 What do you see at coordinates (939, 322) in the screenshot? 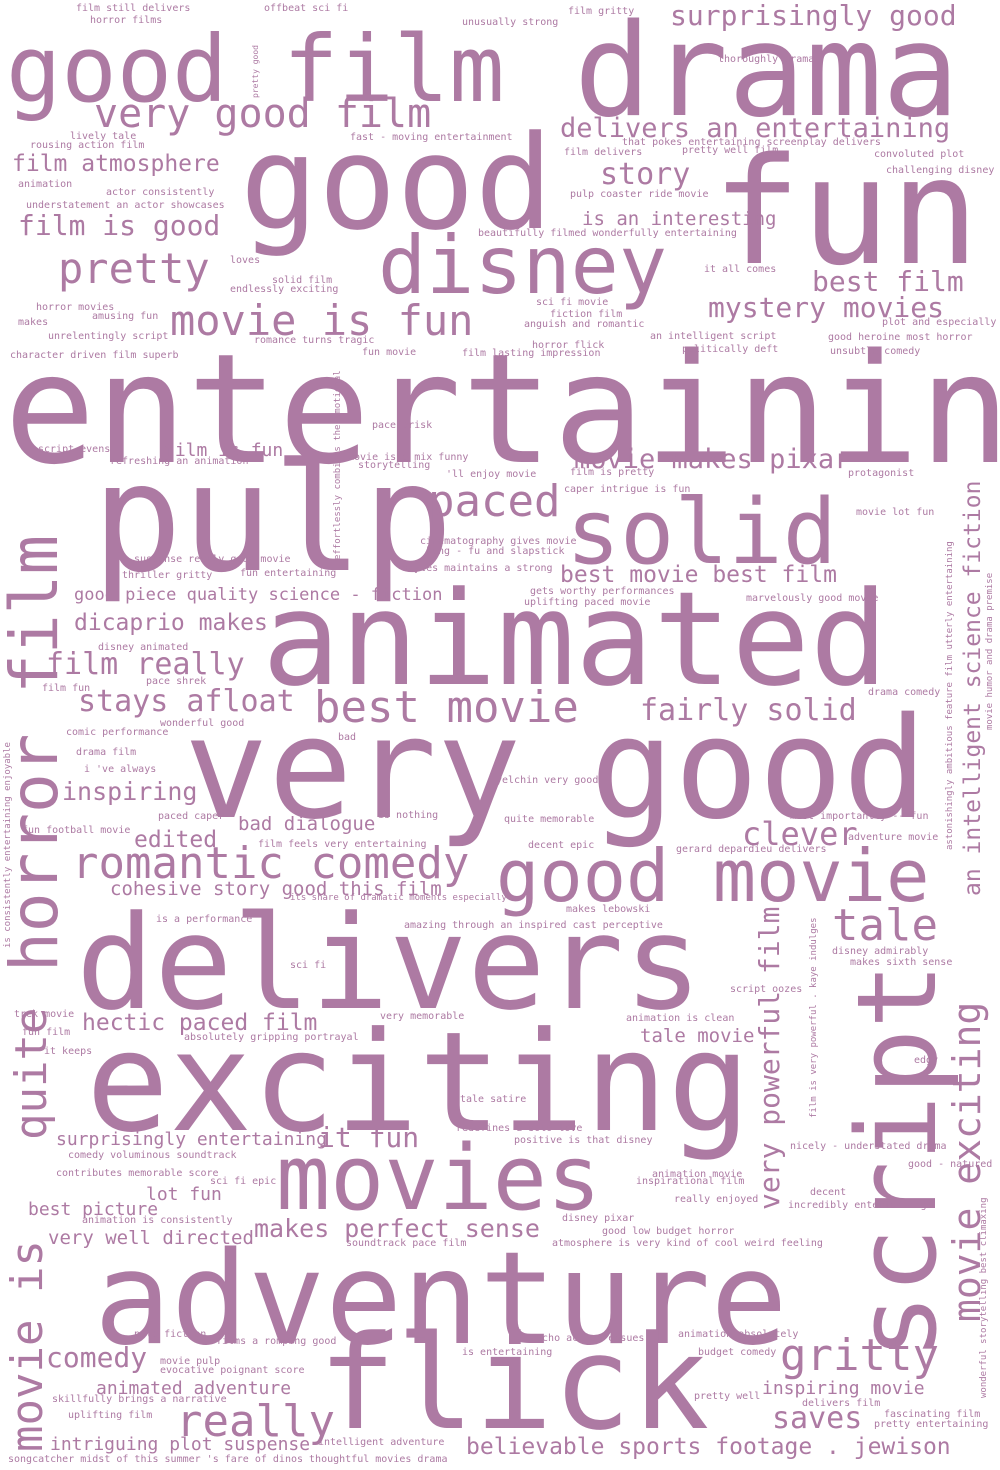
I see `word-small: plot and especially` at bounding box center [939, 322].